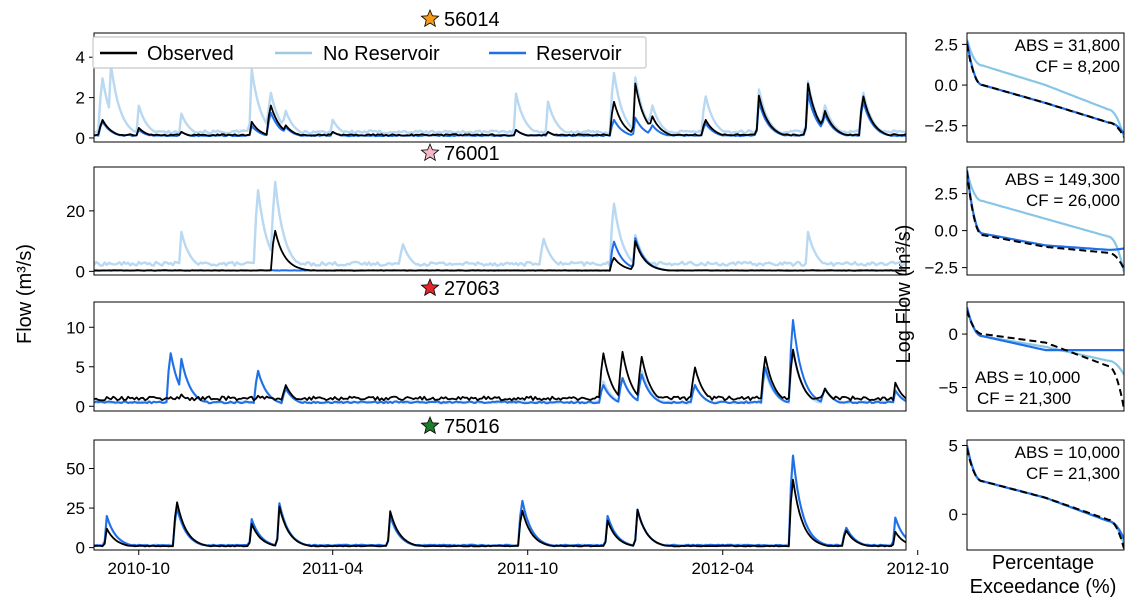 This screenshot has width=1141, height=600. Describe the element at coordinates (948, 387) in the screenshot. I see `y-tick-label: −5` at that location.